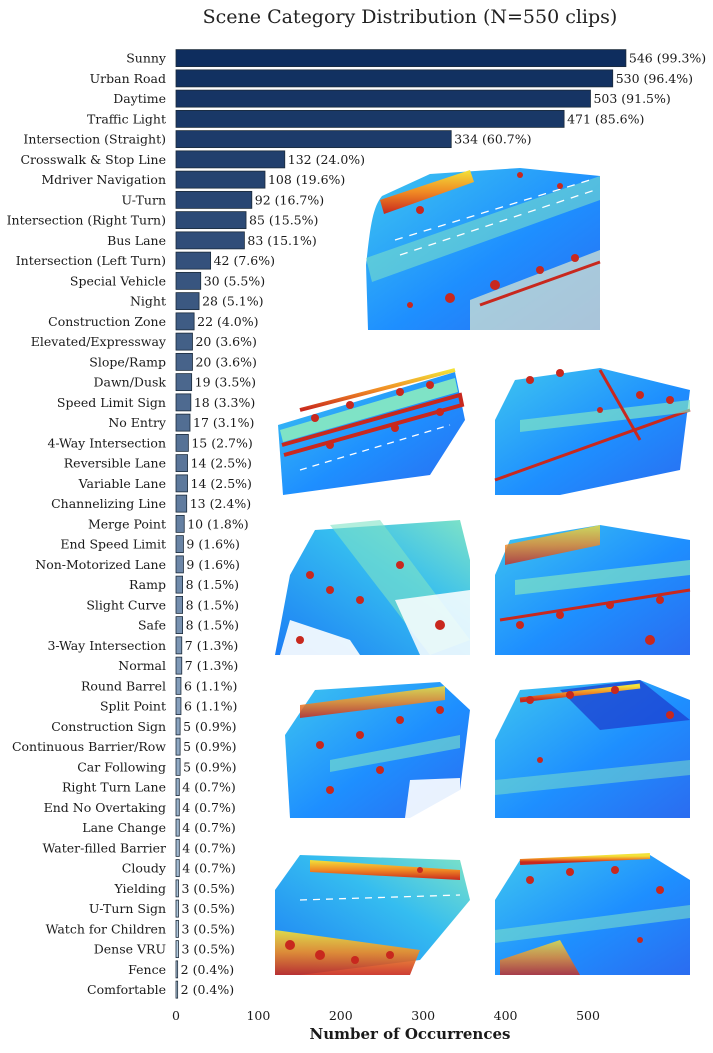  I want to click on x-tick-label: 500, so click(588, 1015).